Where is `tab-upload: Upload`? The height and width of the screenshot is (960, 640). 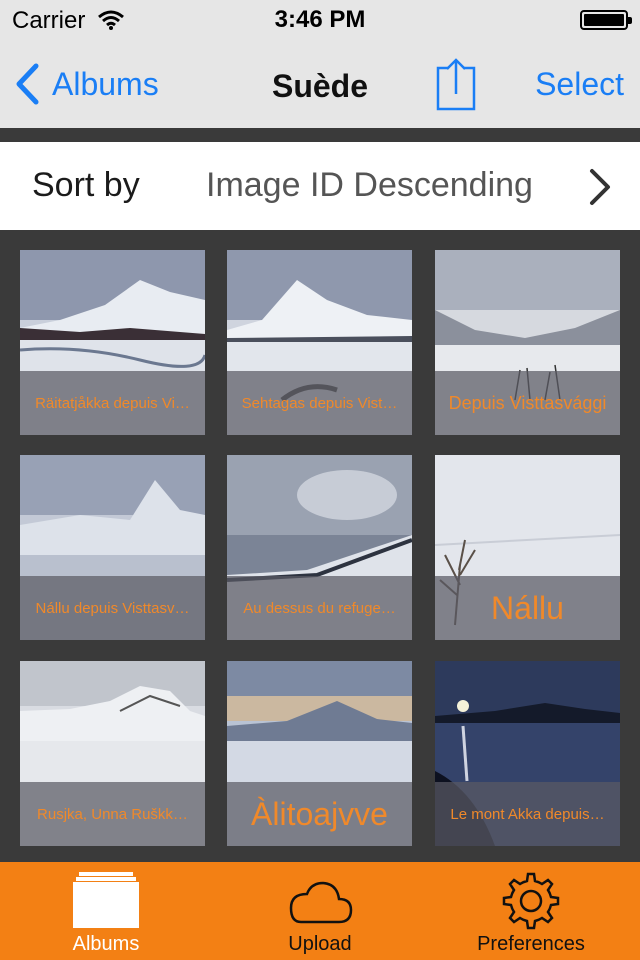 tab-upload: Upload is located at coordinates (320, 911).